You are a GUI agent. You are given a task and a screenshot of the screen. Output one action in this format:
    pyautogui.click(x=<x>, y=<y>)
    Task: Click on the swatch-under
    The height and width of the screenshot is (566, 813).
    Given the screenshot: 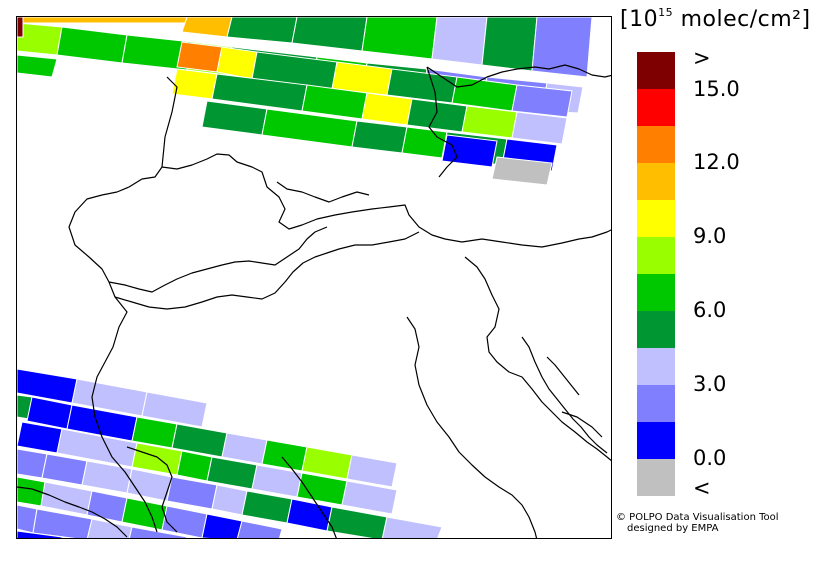 What is the action you would take?
    pyautogui.click(x=656, y=477)
    